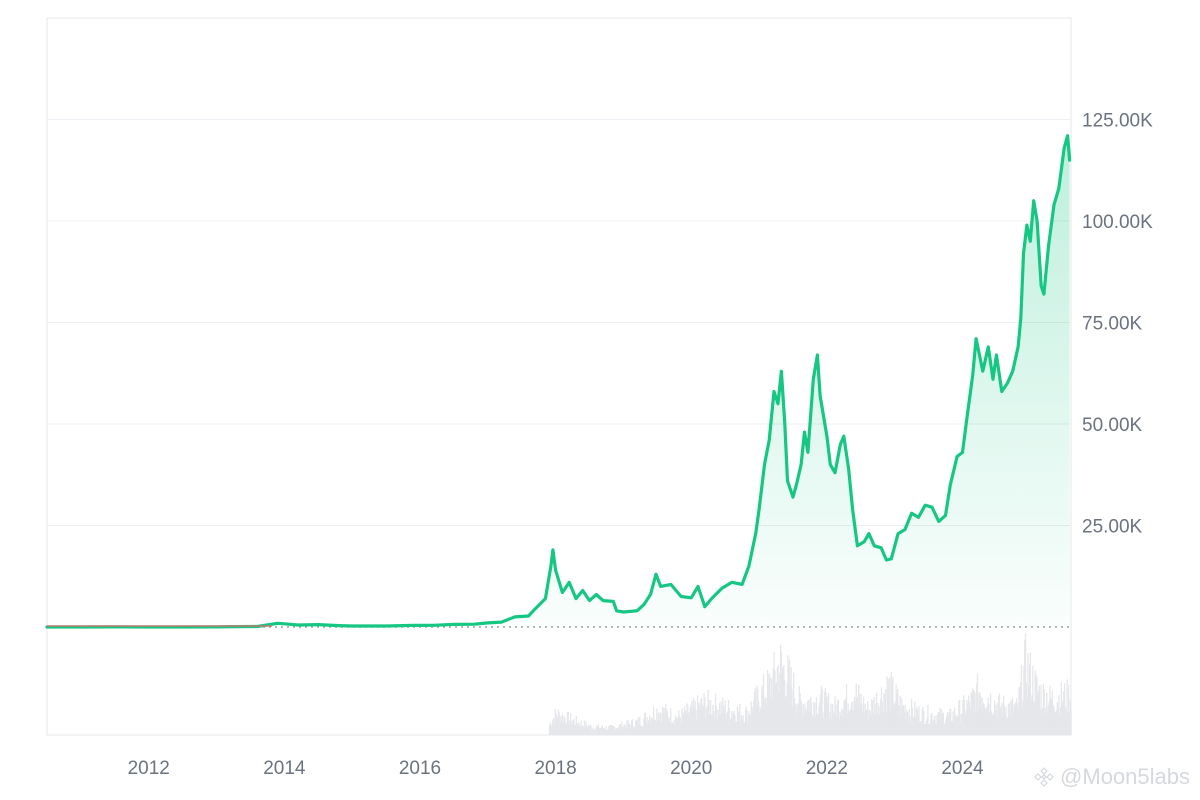  I want to click on x-tick-label: 2018, so click(555, 768).